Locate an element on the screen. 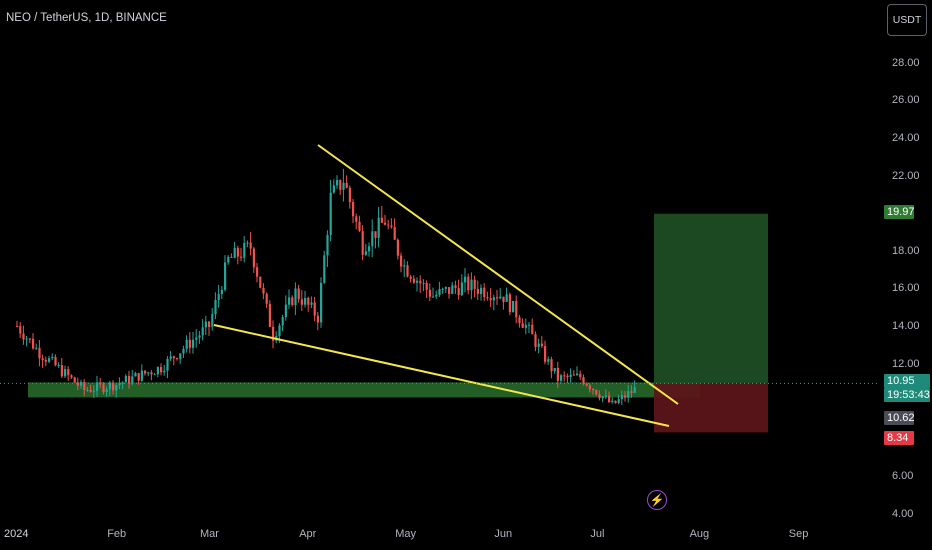 The image size is (932, 550). last-price-badge: 10.95 is located at coordinates (907, 381).